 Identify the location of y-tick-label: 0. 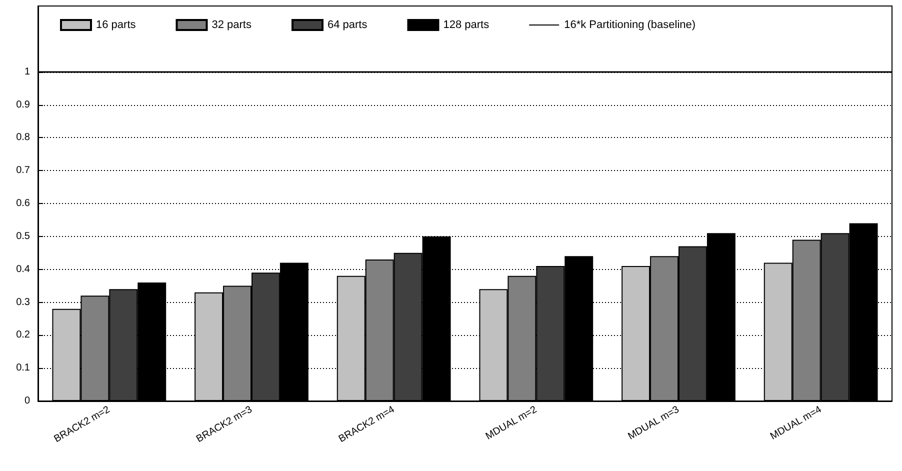
(27, 401).